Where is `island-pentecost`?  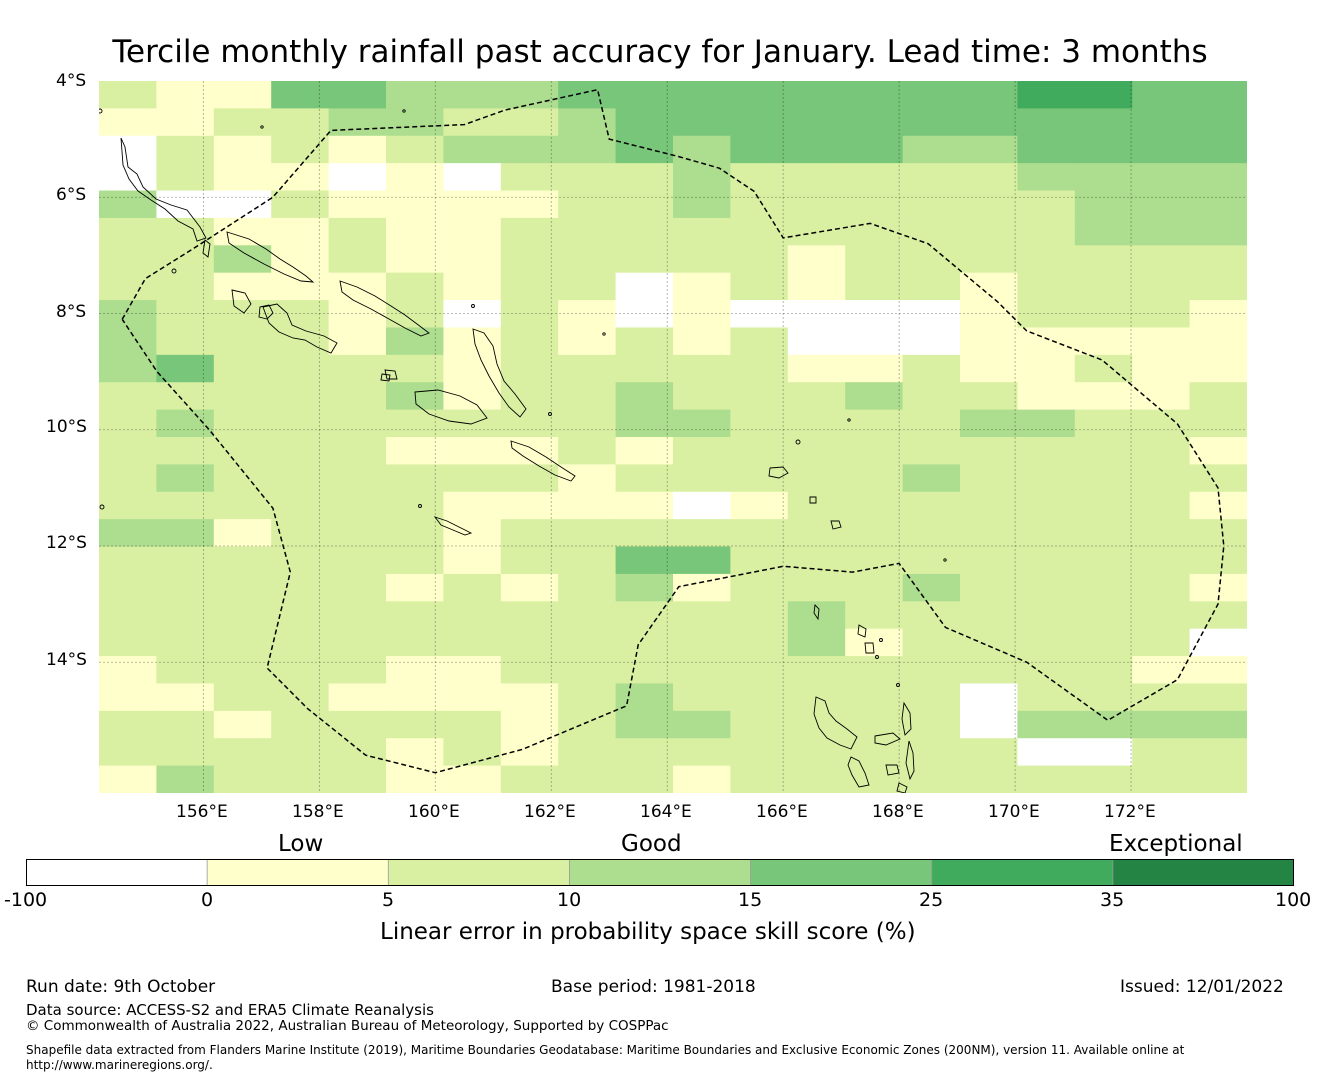
island-pentecost is located at coordinates (910, 760).